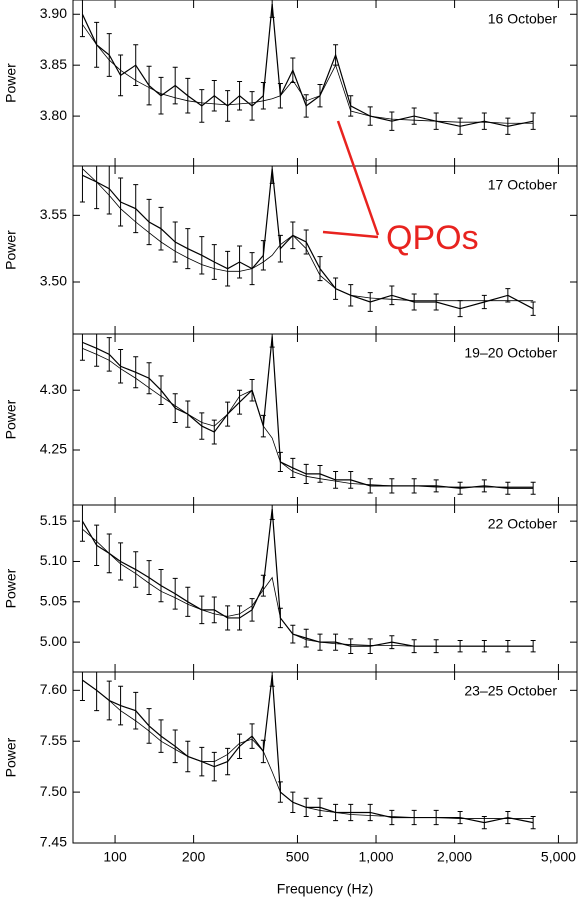 The image size is (582, 904). Describe the element at coordinates (53, 13) in the screenshot. I see `y-tick-label: 3.90` at that location.